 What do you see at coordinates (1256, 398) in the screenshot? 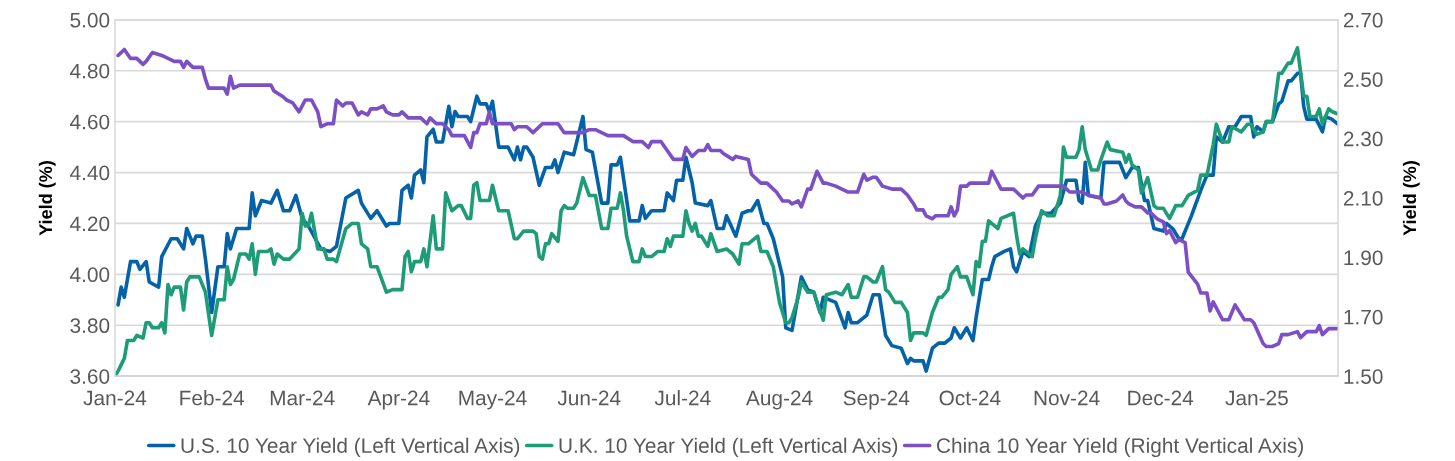
I see `x-tick-label: Jan-25` at bounding box center [1256, 398].